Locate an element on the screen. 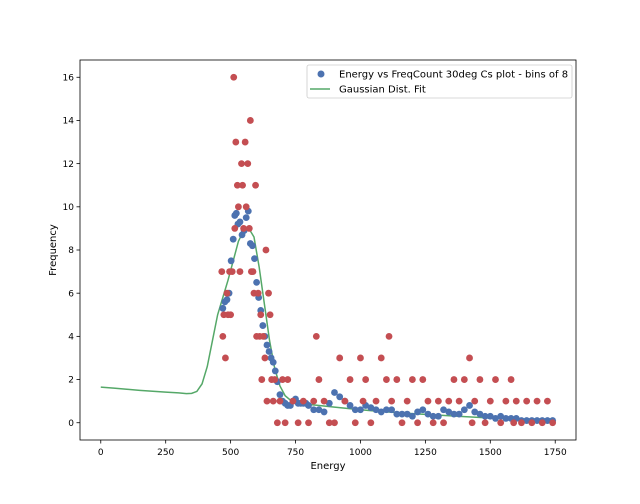 The image size is (640, 504). y-tick-label: 2 is located at coordinates (71, 381).